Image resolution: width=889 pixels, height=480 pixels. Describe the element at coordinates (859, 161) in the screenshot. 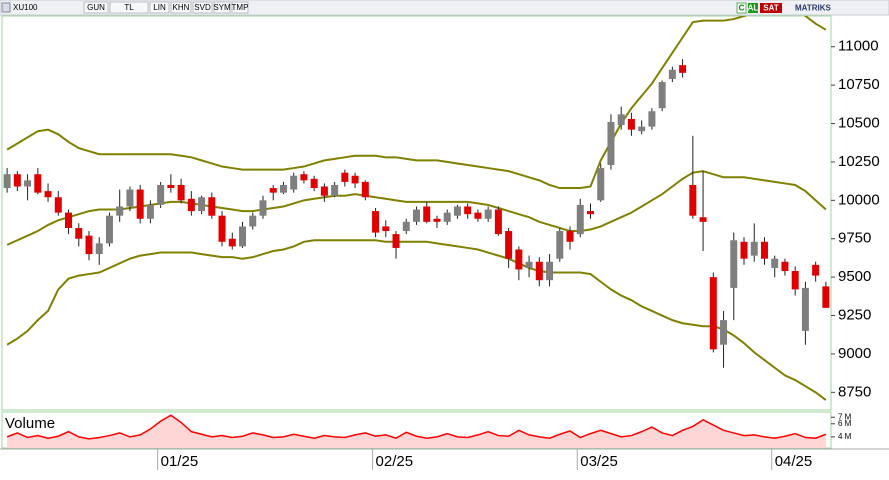

I see `y-tick-label: 10250` at that location.